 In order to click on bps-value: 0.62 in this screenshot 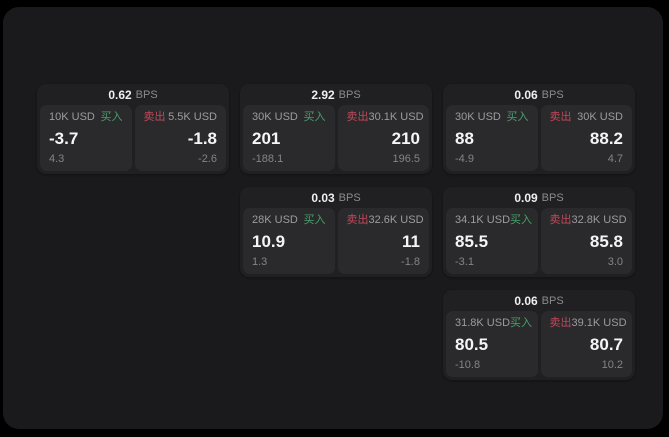, I will do `click(120, 94)`.